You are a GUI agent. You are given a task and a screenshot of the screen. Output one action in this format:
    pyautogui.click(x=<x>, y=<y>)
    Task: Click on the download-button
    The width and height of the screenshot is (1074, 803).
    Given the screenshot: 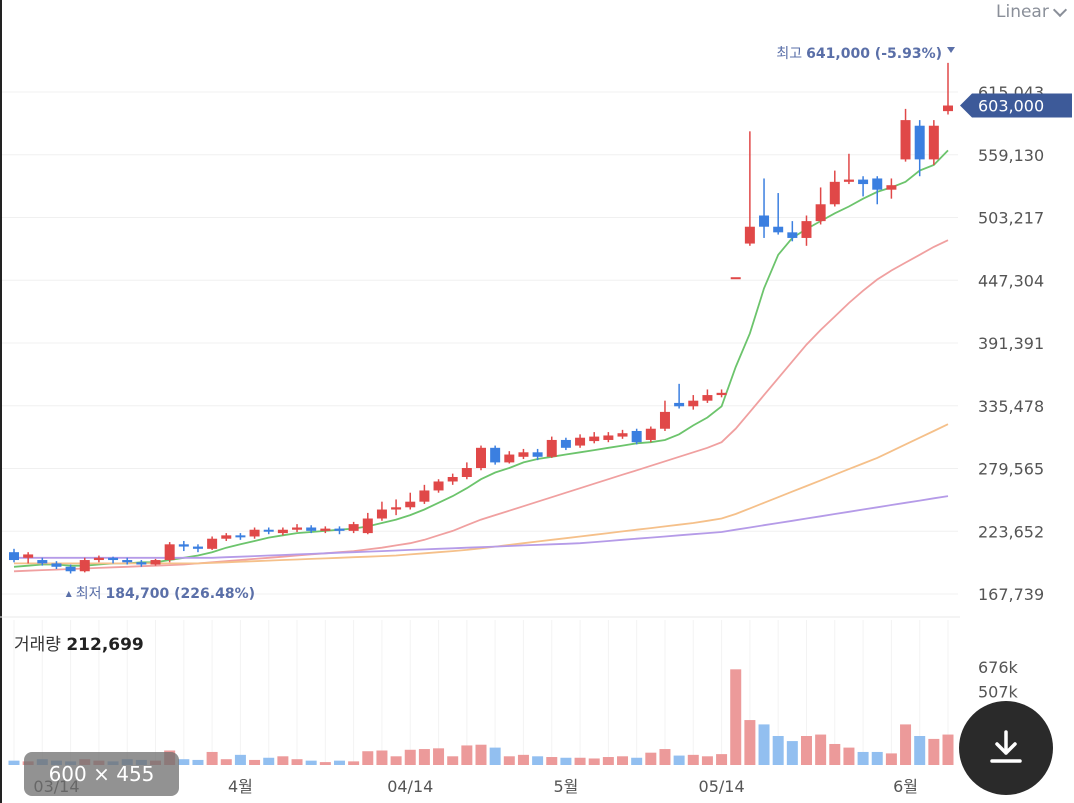 What is the action you would take?
    pyautogui.click(x=1006, y=748)
    